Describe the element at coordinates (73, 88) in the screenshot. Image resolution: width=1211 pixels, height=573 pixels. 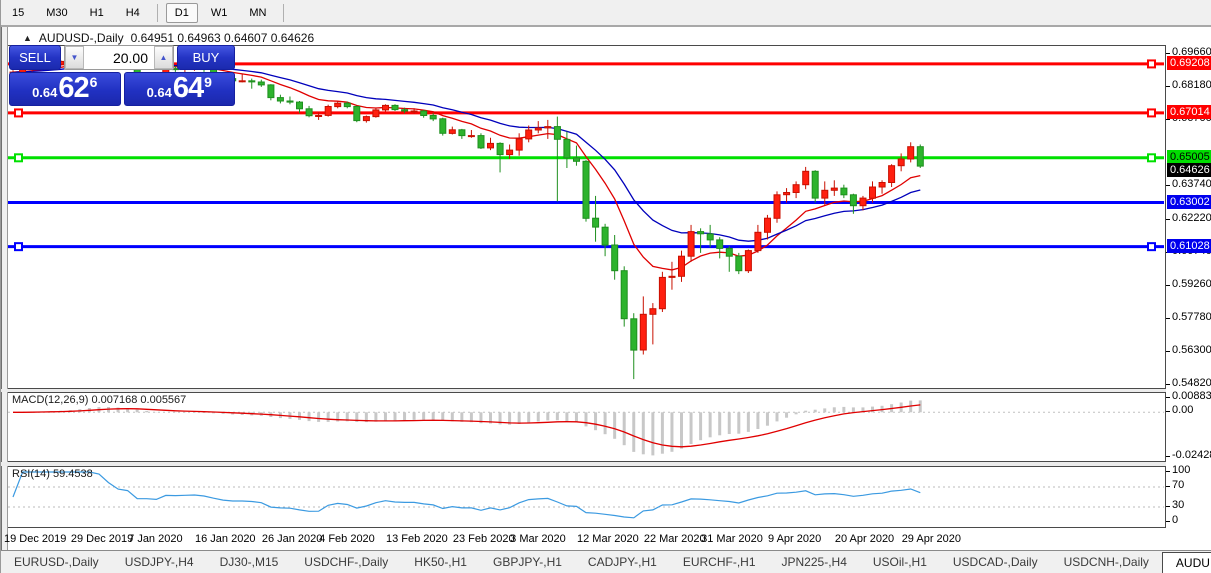
I see `bid-big-digits: 62` at that location.